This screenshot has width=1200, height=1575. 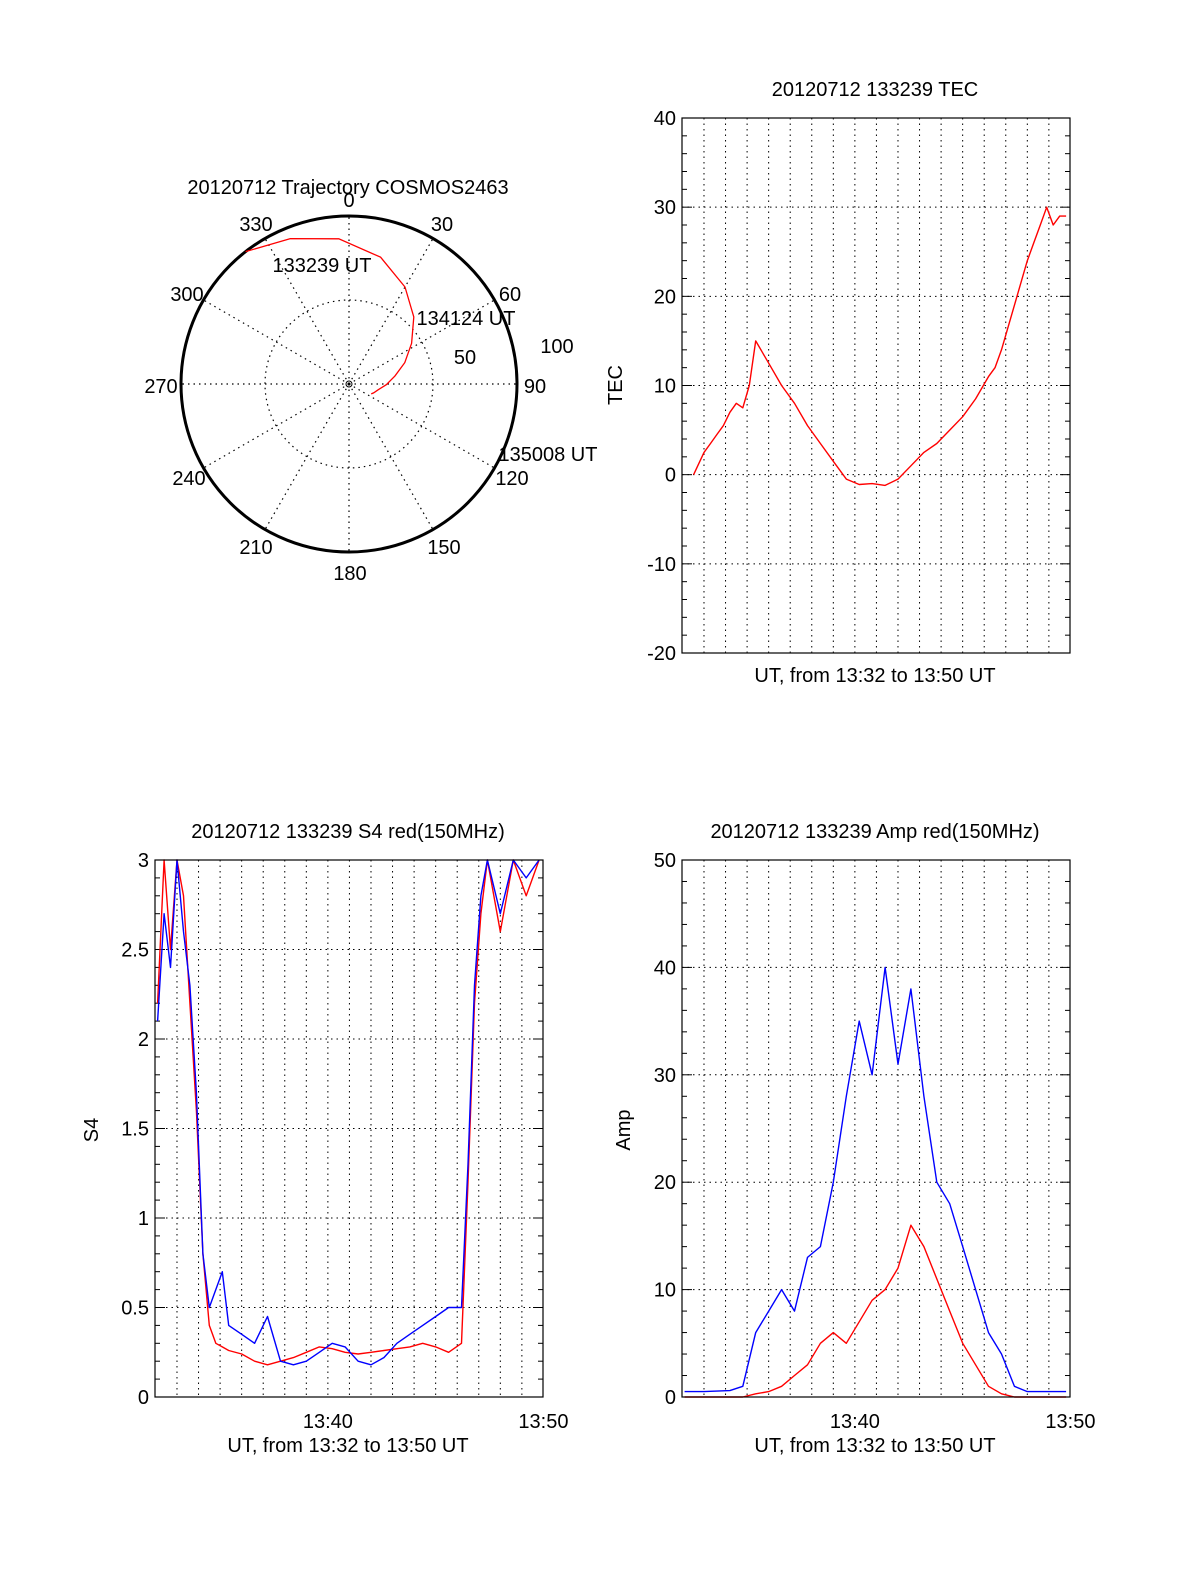 I want to click on trajectory-line, so click(x=330, y=316).